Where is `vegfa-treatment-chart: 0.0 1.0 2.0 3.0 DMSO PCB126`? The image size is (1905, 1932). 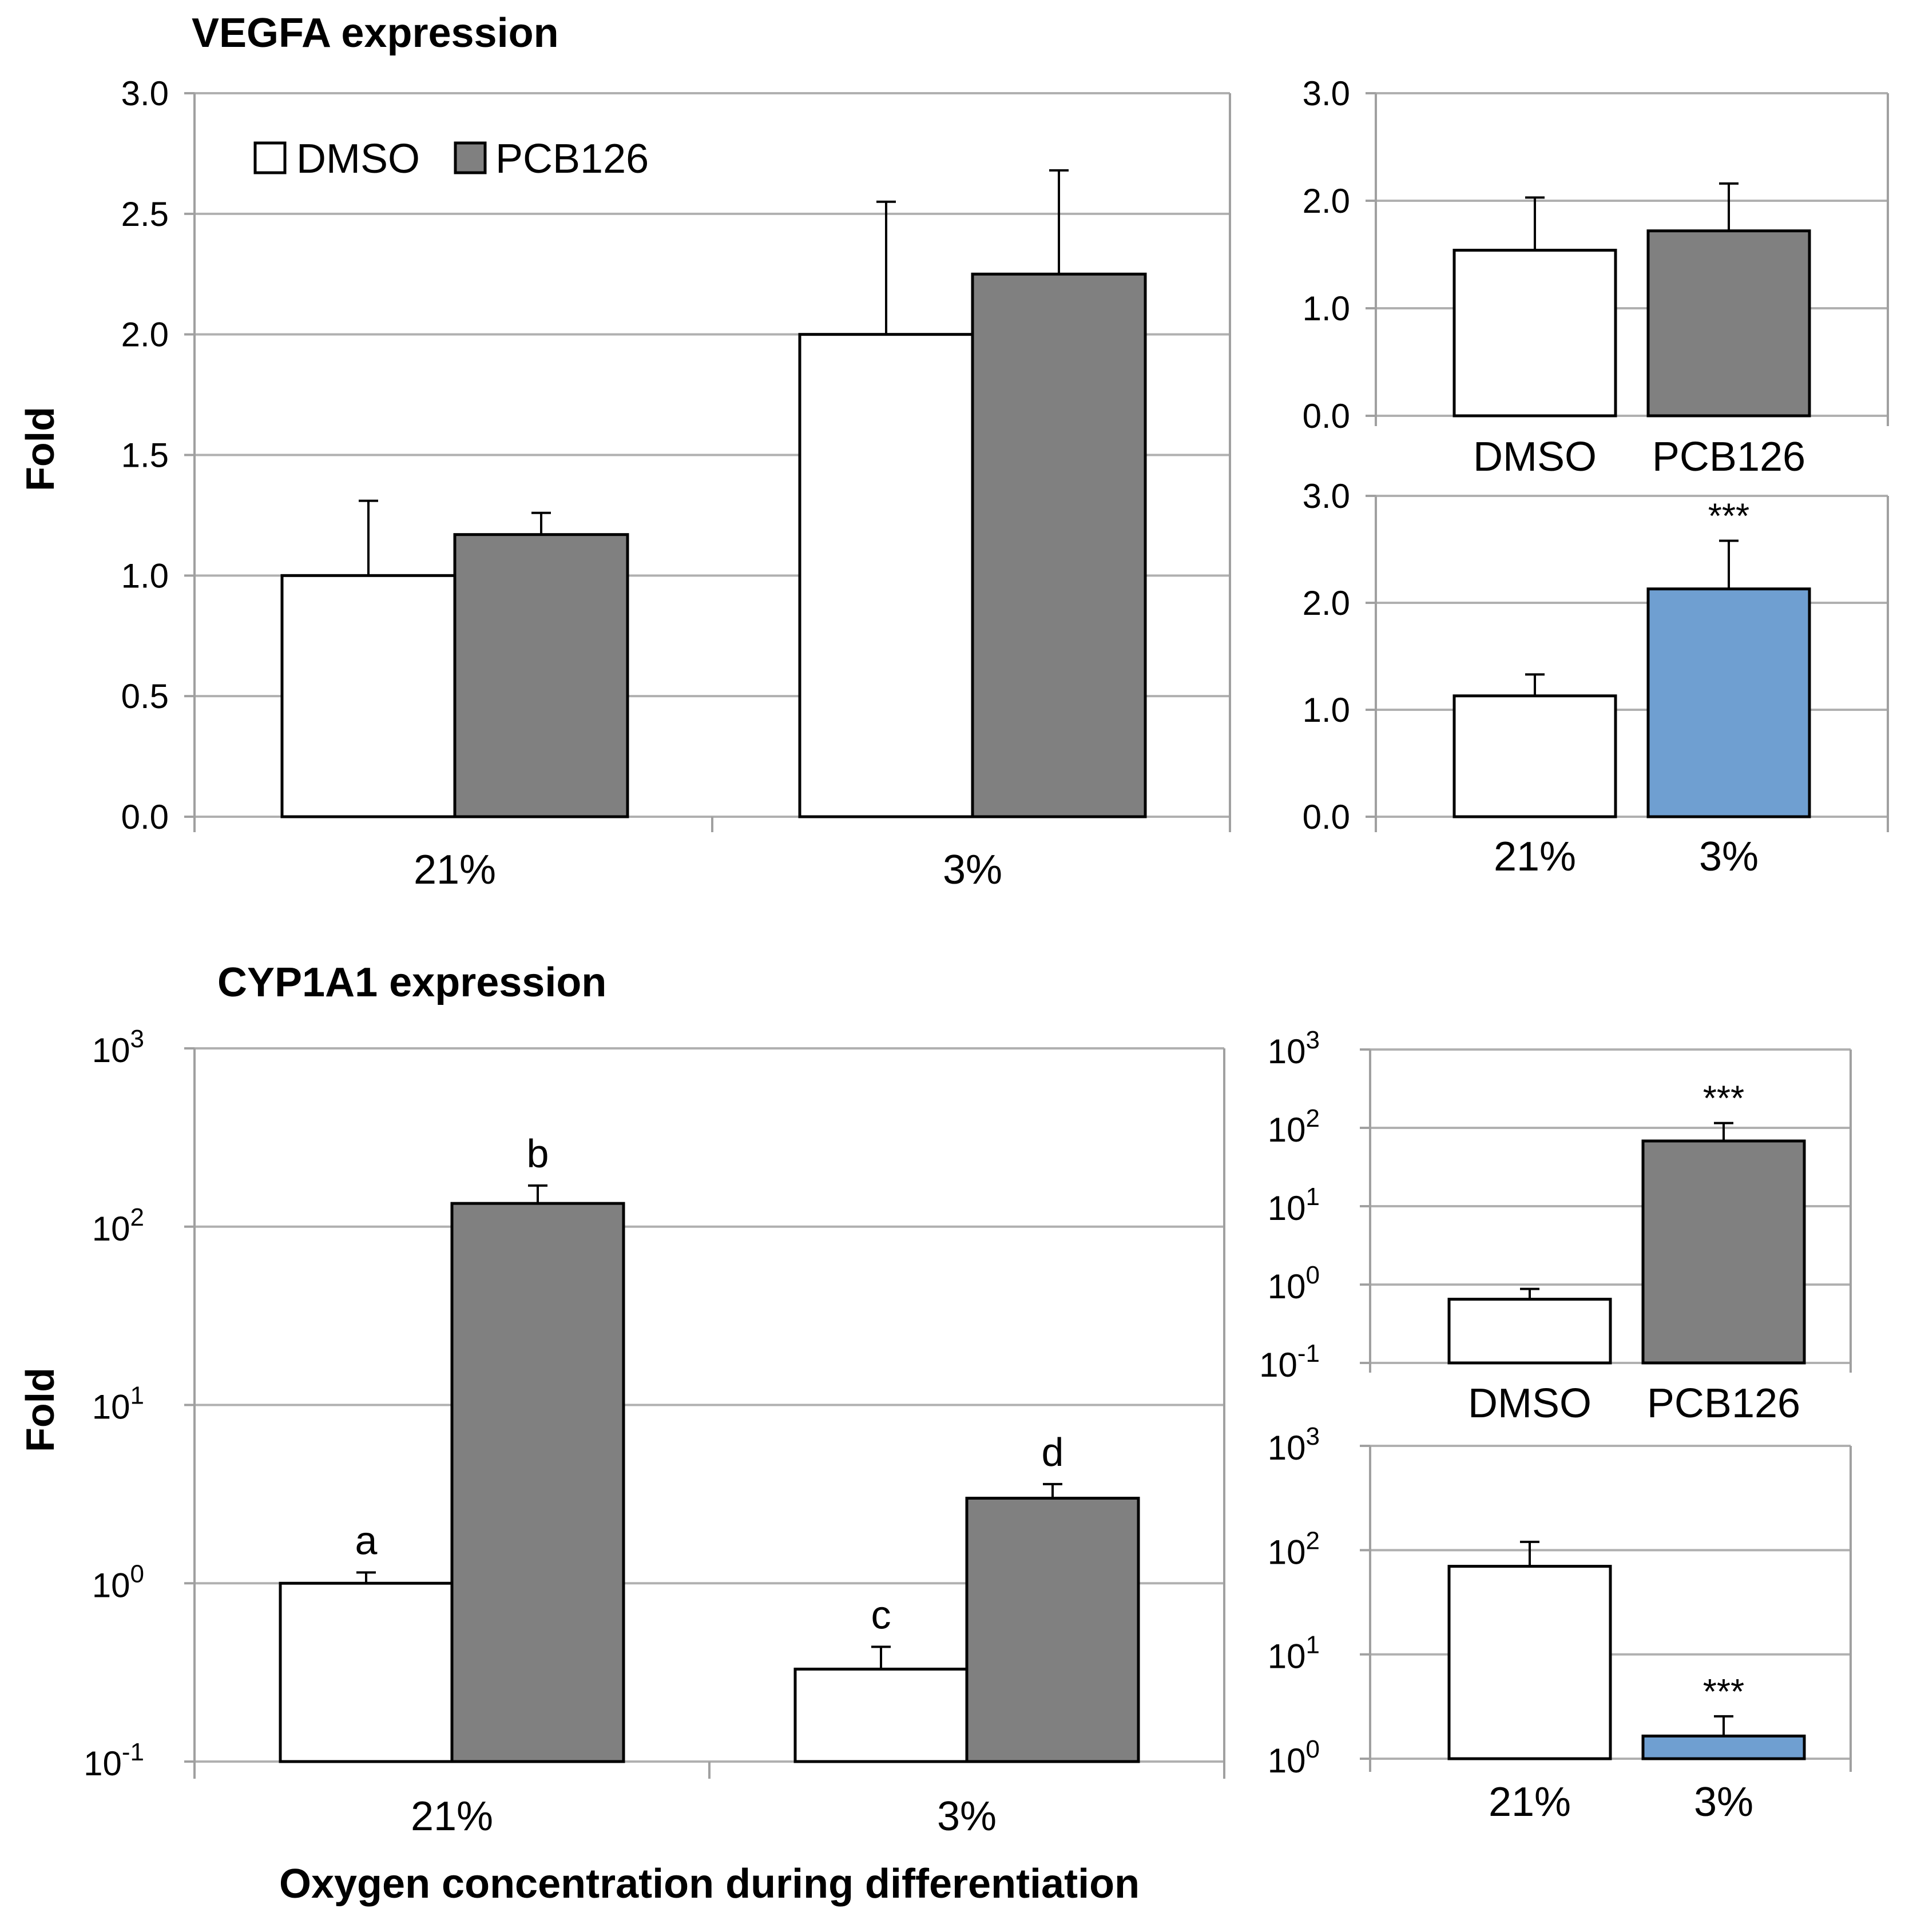 vegfa-treatment-chart: 0.0 1.0 2.0 3.0 DMSO PCB126 is located at coordinates (1596, 277).